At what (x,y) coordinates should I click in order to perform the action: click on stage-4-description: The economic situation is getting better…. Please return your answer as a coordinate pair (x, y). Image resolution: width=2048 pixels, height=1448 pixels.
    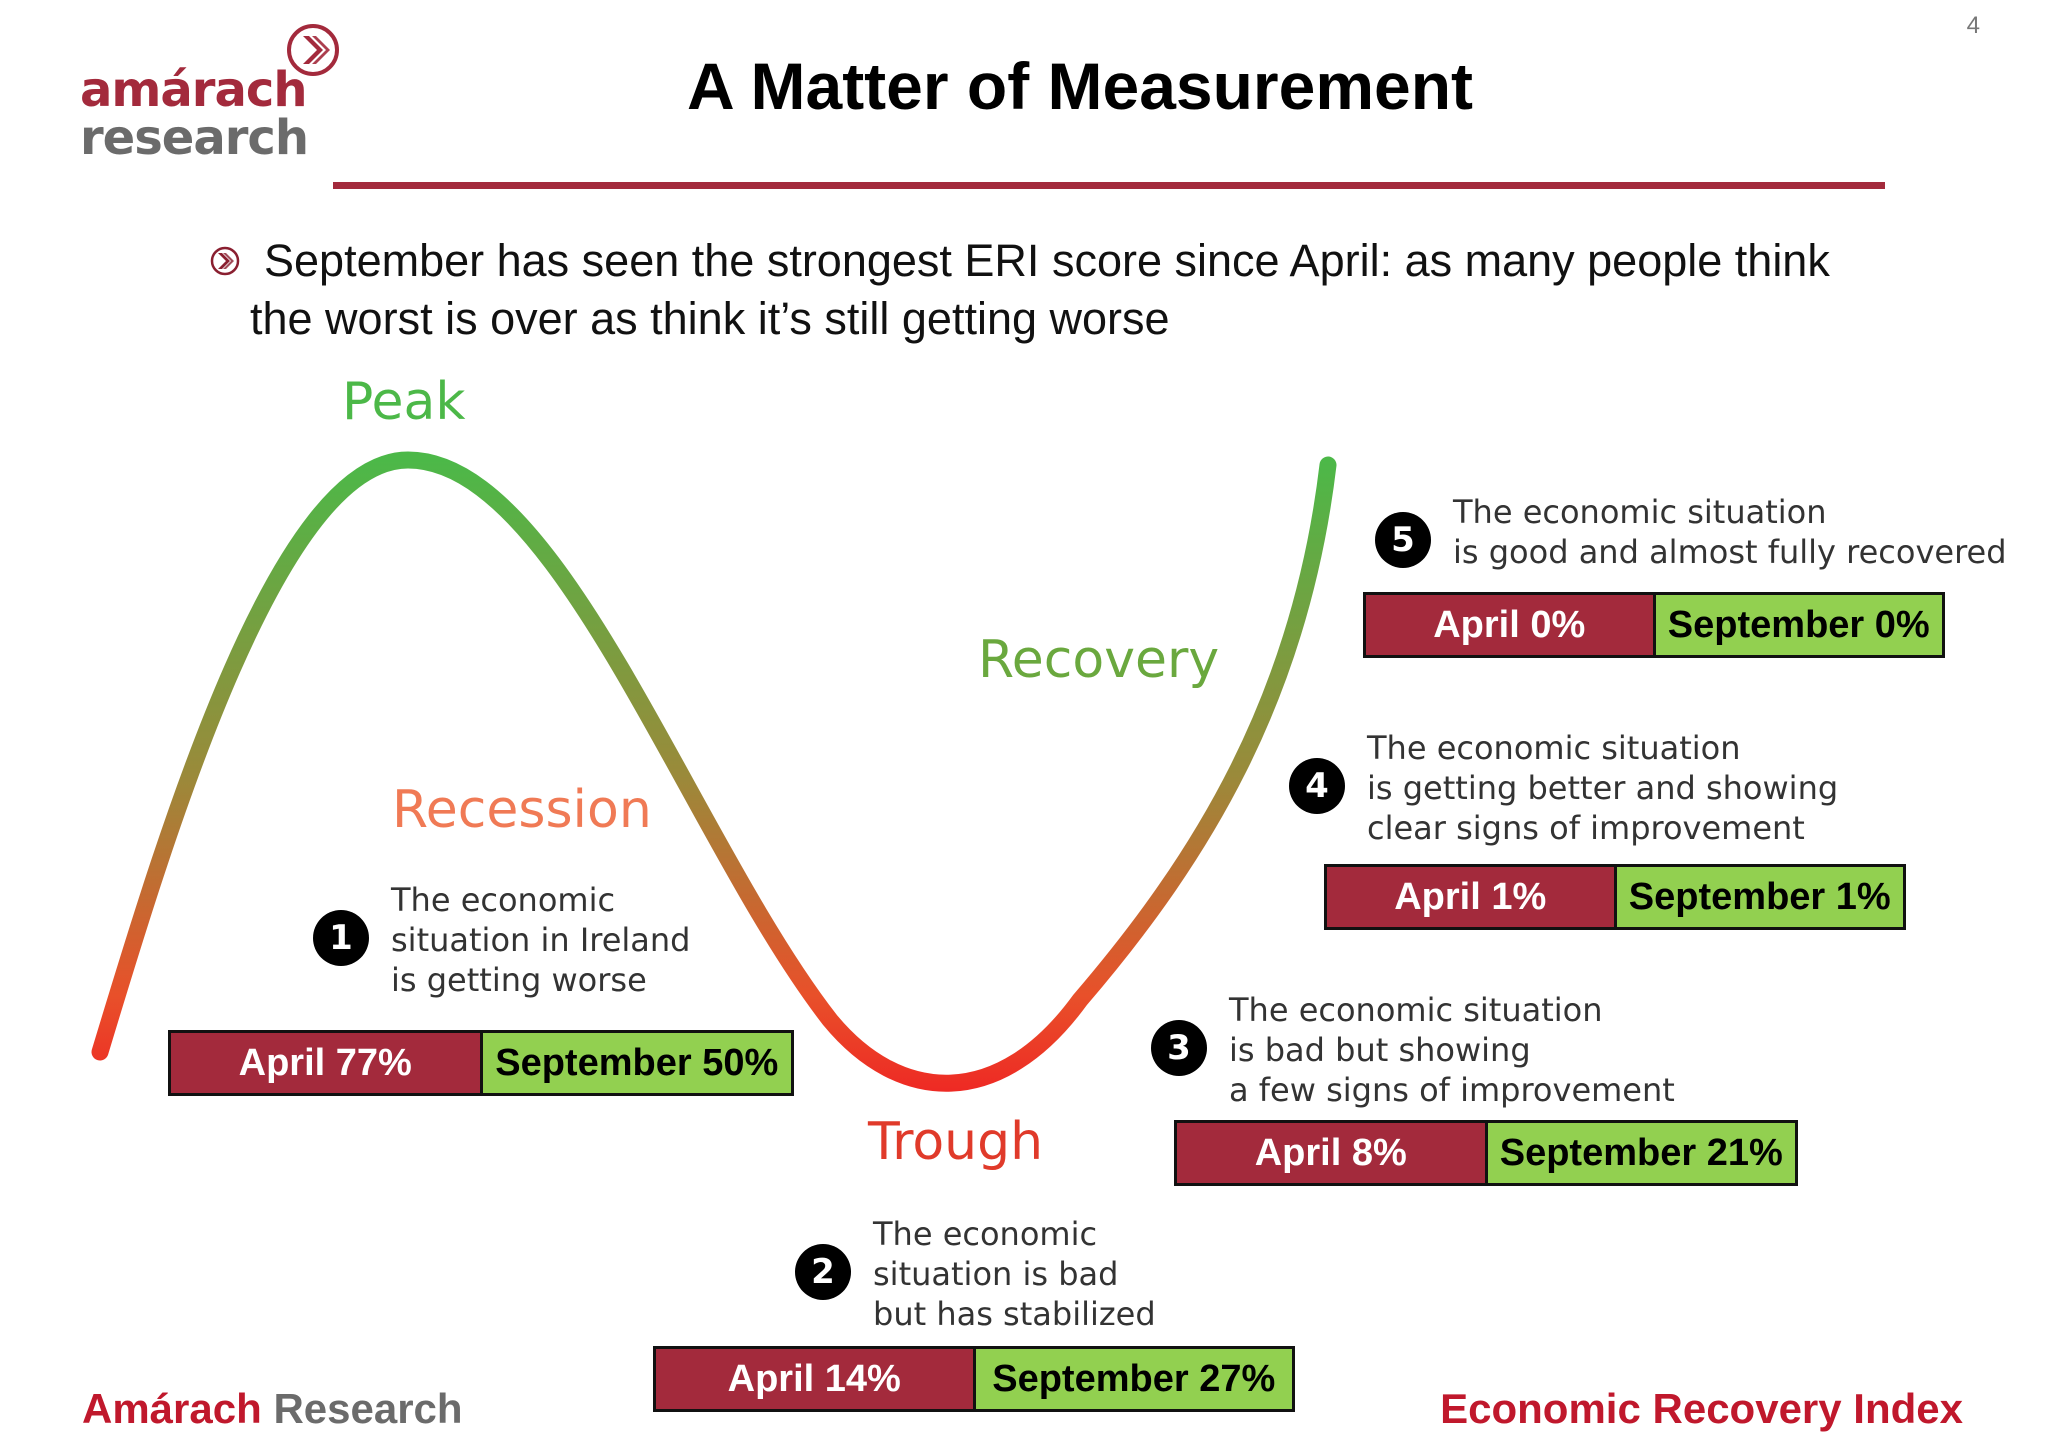
    Looking at the image, I should click on (1602, 788).